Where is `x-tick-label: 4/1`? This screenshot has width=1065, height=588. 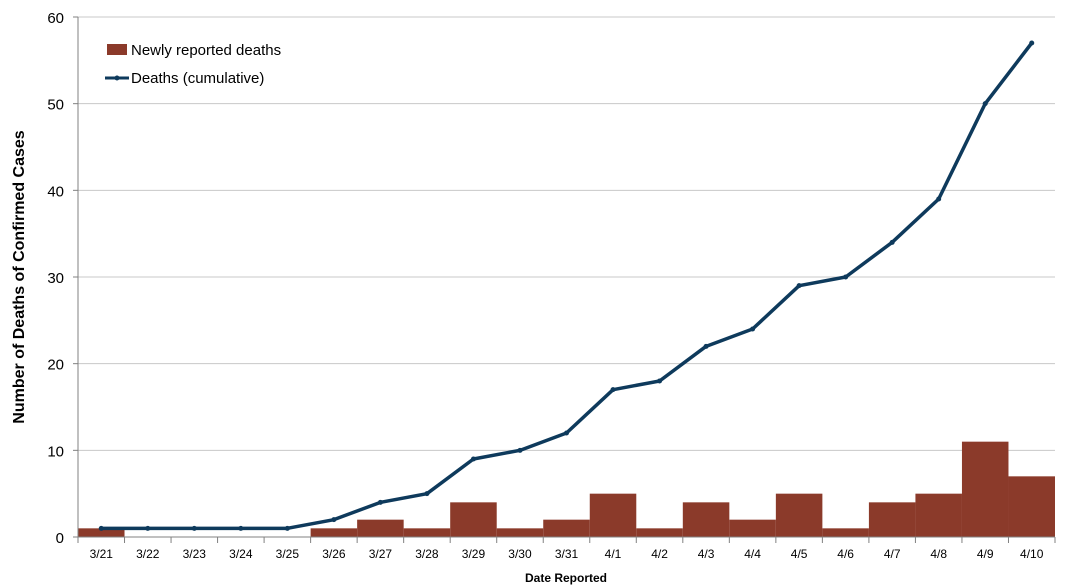
x-tick-label: 4/1 is located at coordinates (613, 554).